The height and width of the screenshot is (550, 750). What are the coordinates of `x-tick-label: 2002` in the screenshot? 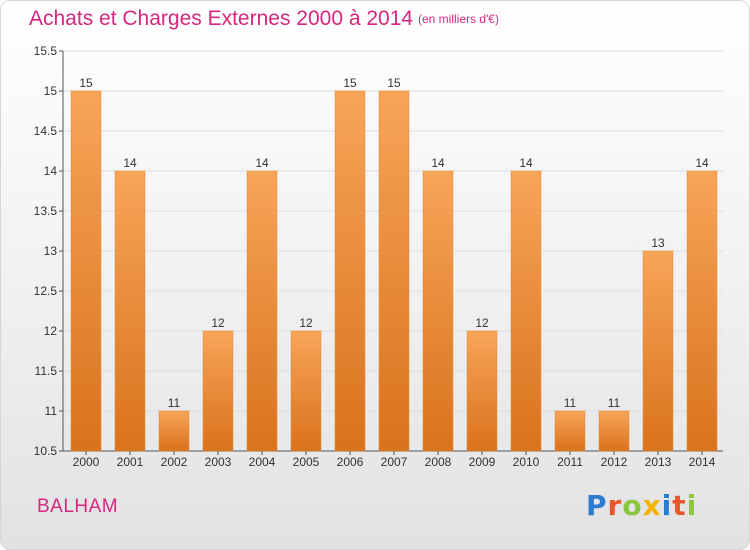 It's located at (174, 462).